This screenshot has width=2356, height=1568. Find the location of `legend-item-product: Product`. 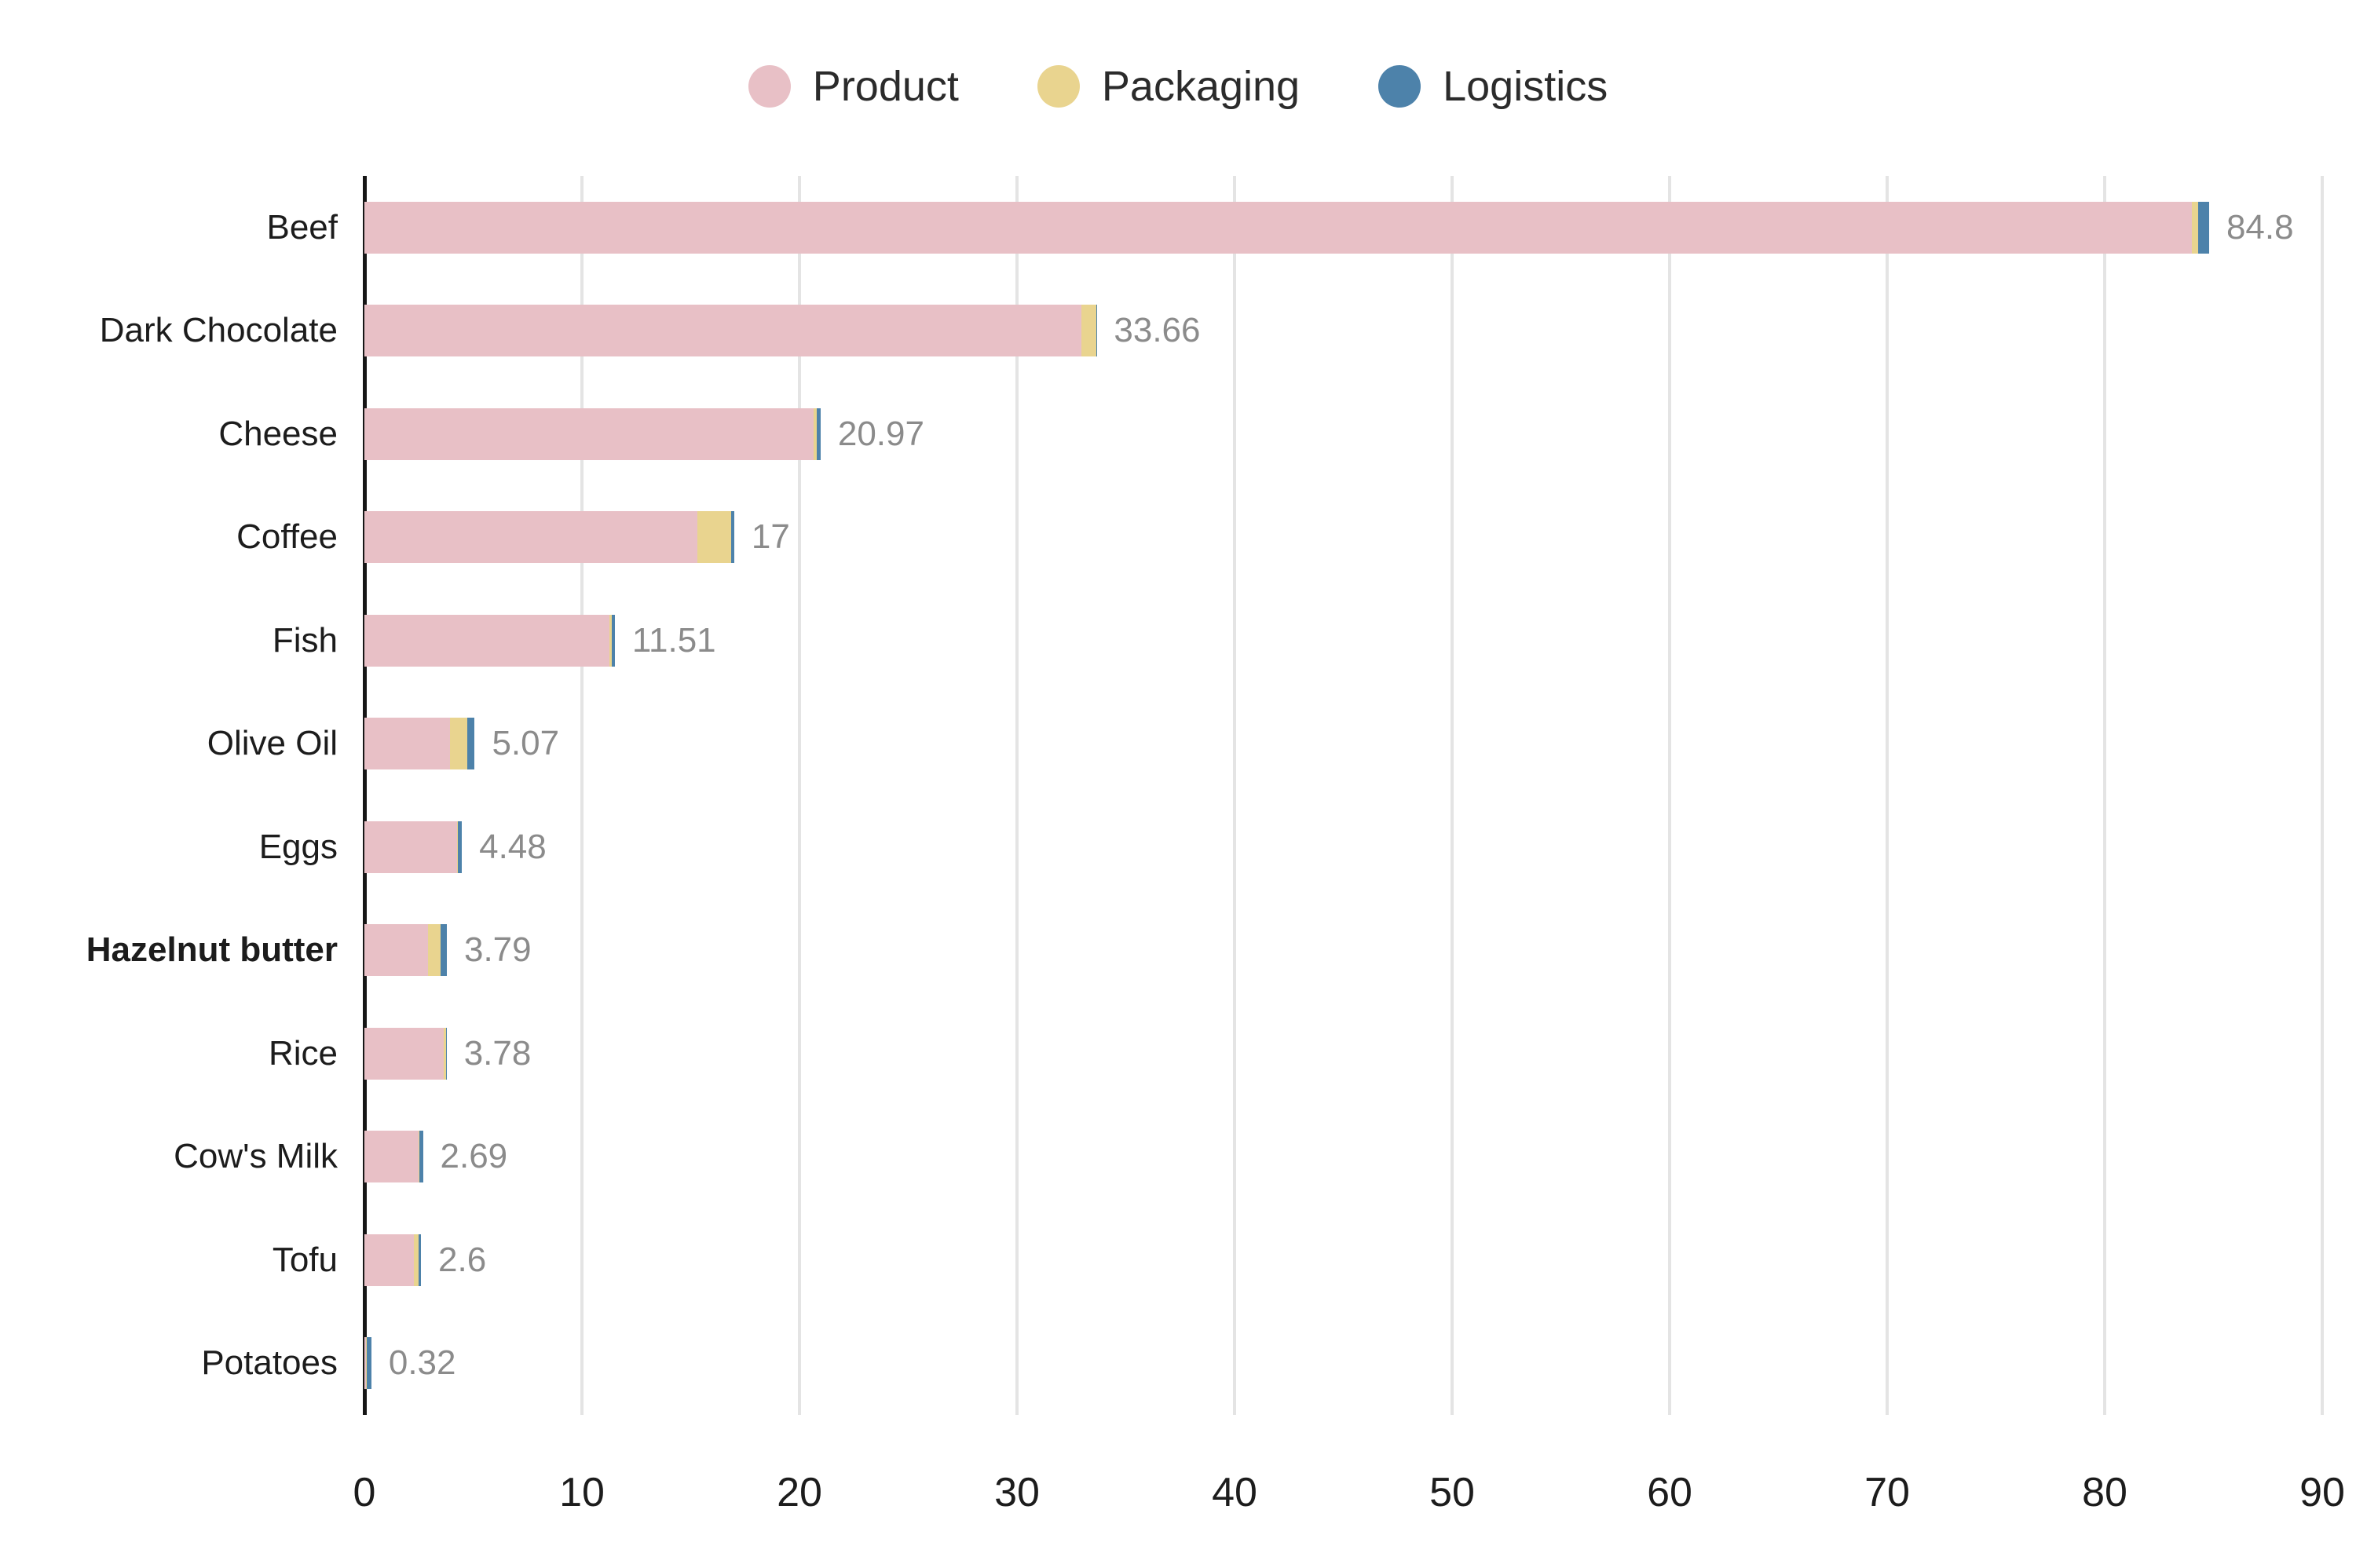

legend-item-product: Product is located at coordinates (853, 86).